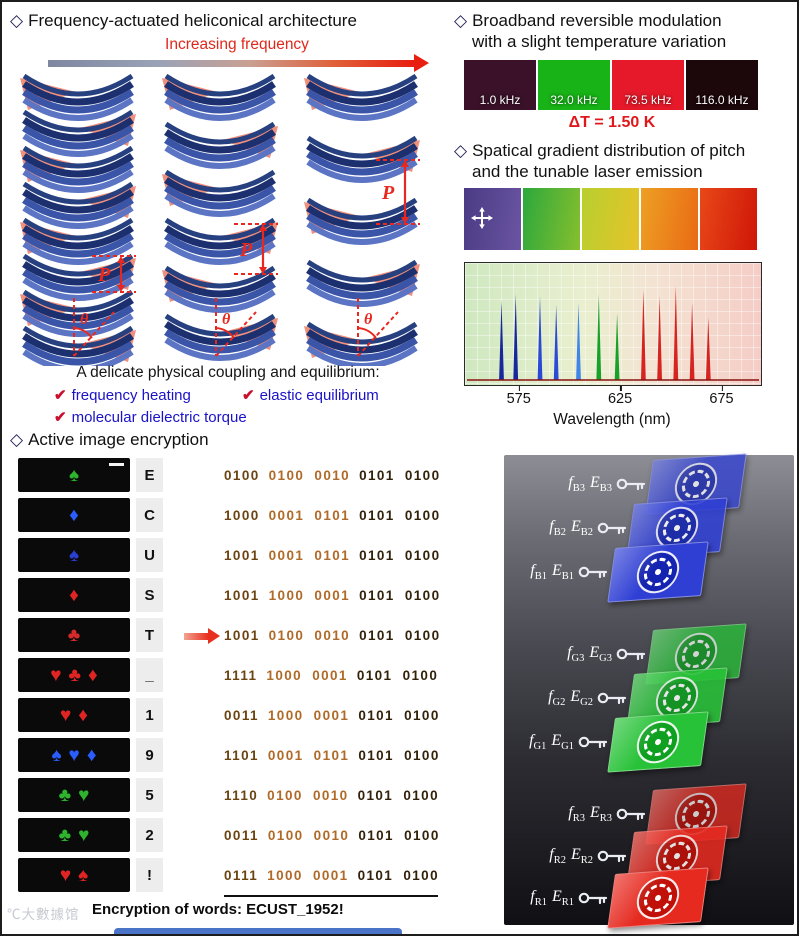 The width and height of the screenshot is (799, 936). I want to click on suit-symbols: ♣, so click(77, 635).